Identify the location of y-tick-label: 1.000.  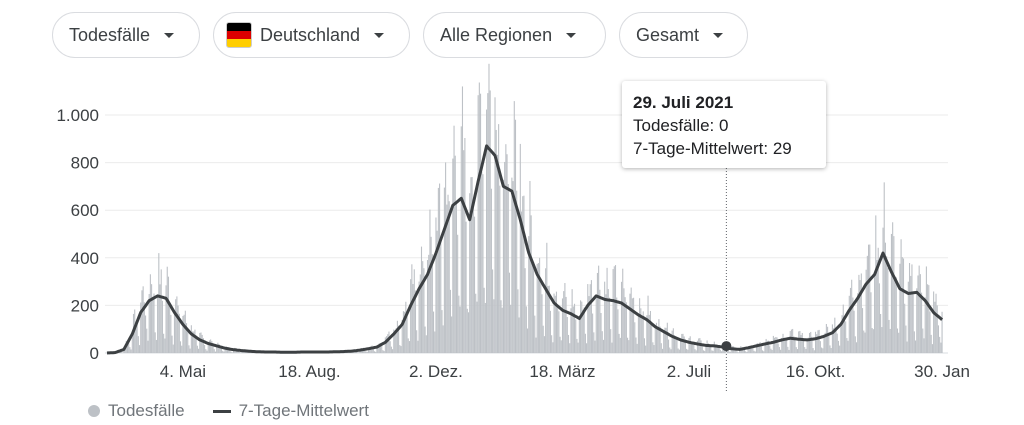
(77, 115).